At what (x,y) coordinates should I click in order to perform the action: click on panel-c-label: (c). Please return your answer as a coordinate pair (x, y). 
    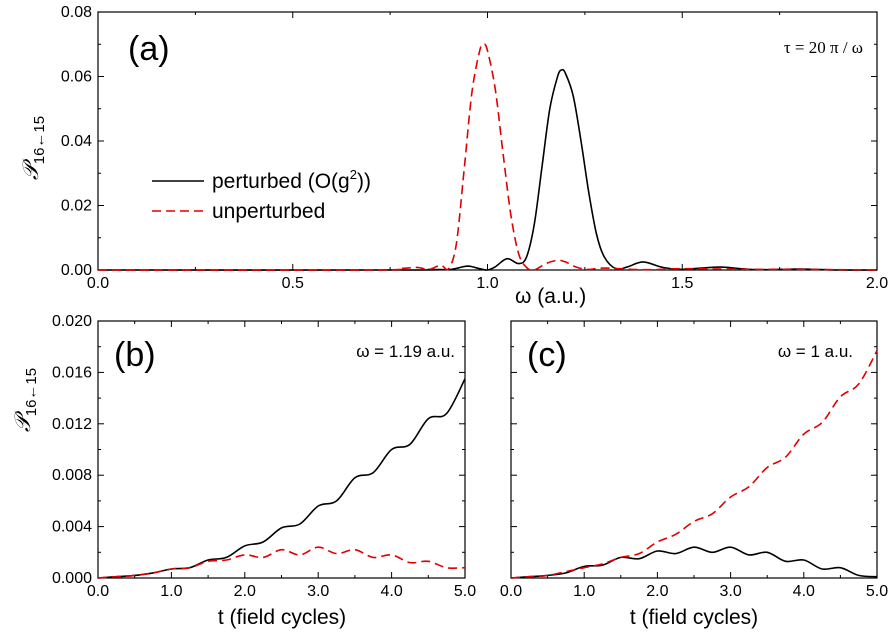
    Looking at the image, I should click on (547, 355).